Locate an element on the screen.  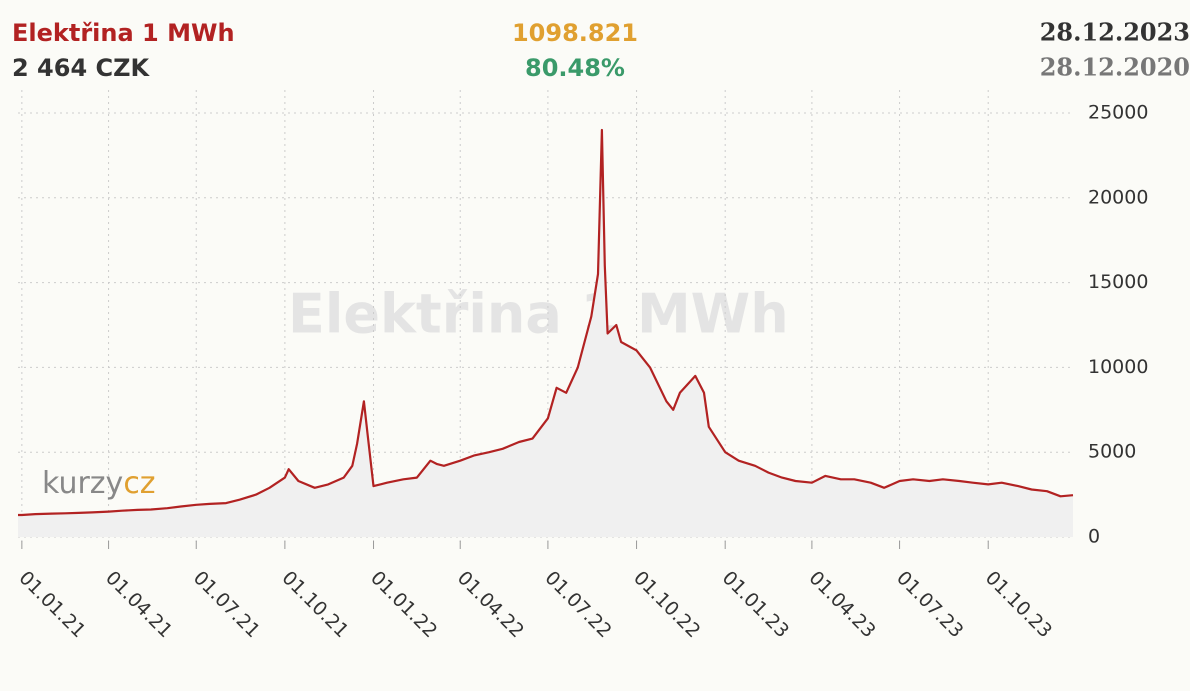
price: 2 464 CZK is located at coordinates (81, 68).